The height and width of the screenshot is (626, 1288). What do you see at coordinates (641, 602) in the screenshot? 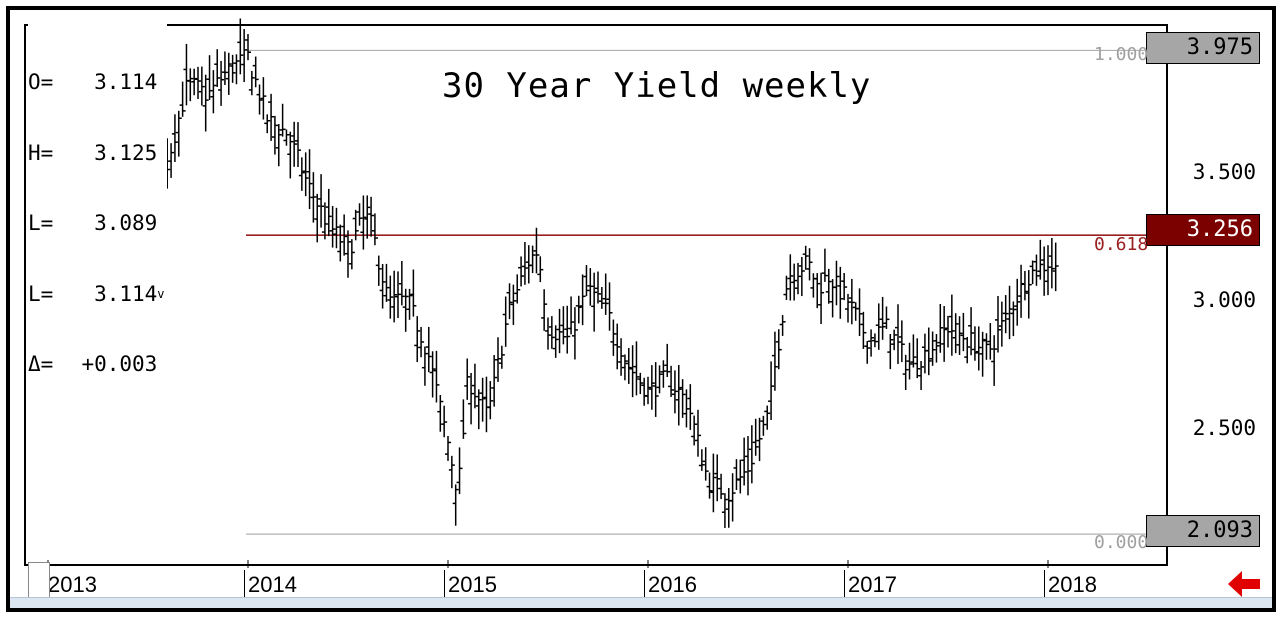
I see `status-bar` at bounding box center [641, 602].